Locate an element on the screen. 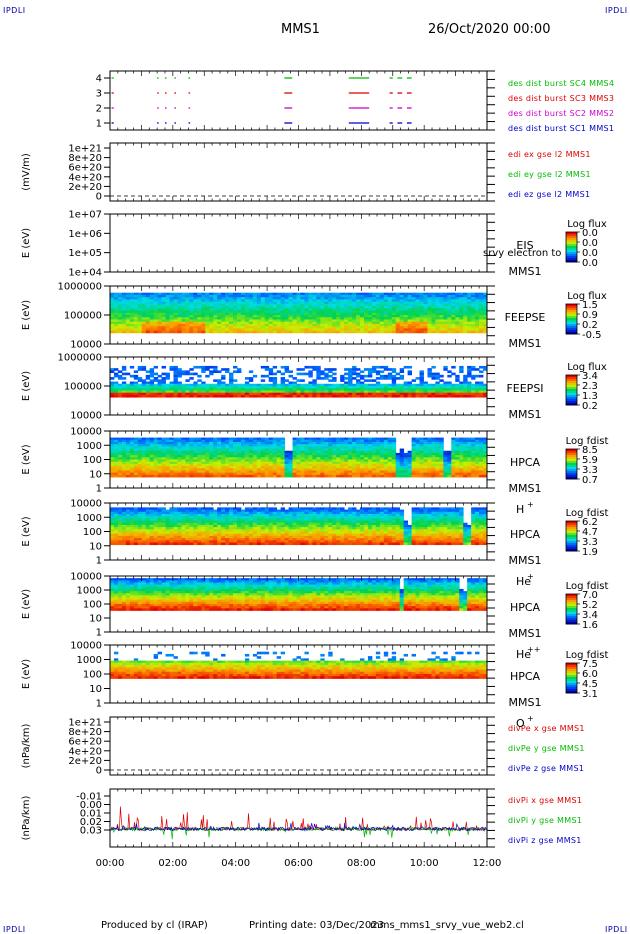 Image resolution: width=630 pixels, height=934 pixels. spectrogram-cells is located at coordinates (299, 313).